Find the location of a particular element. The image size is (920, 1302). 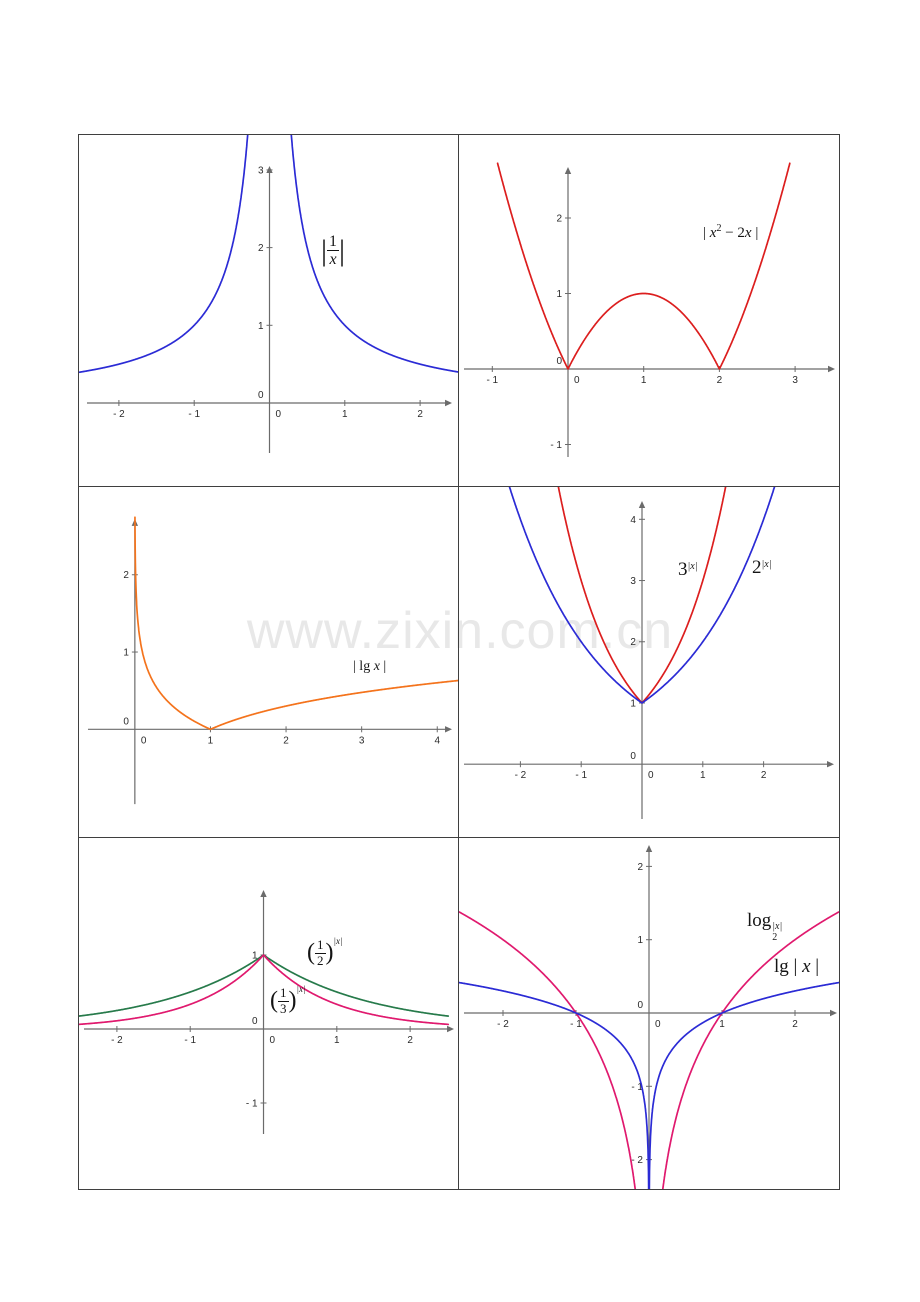

panel-abs-quadratic: - 1 1 2 3 1 2 - 1 0 0 | x2 − 2x | is located at coordinates (649, 311).